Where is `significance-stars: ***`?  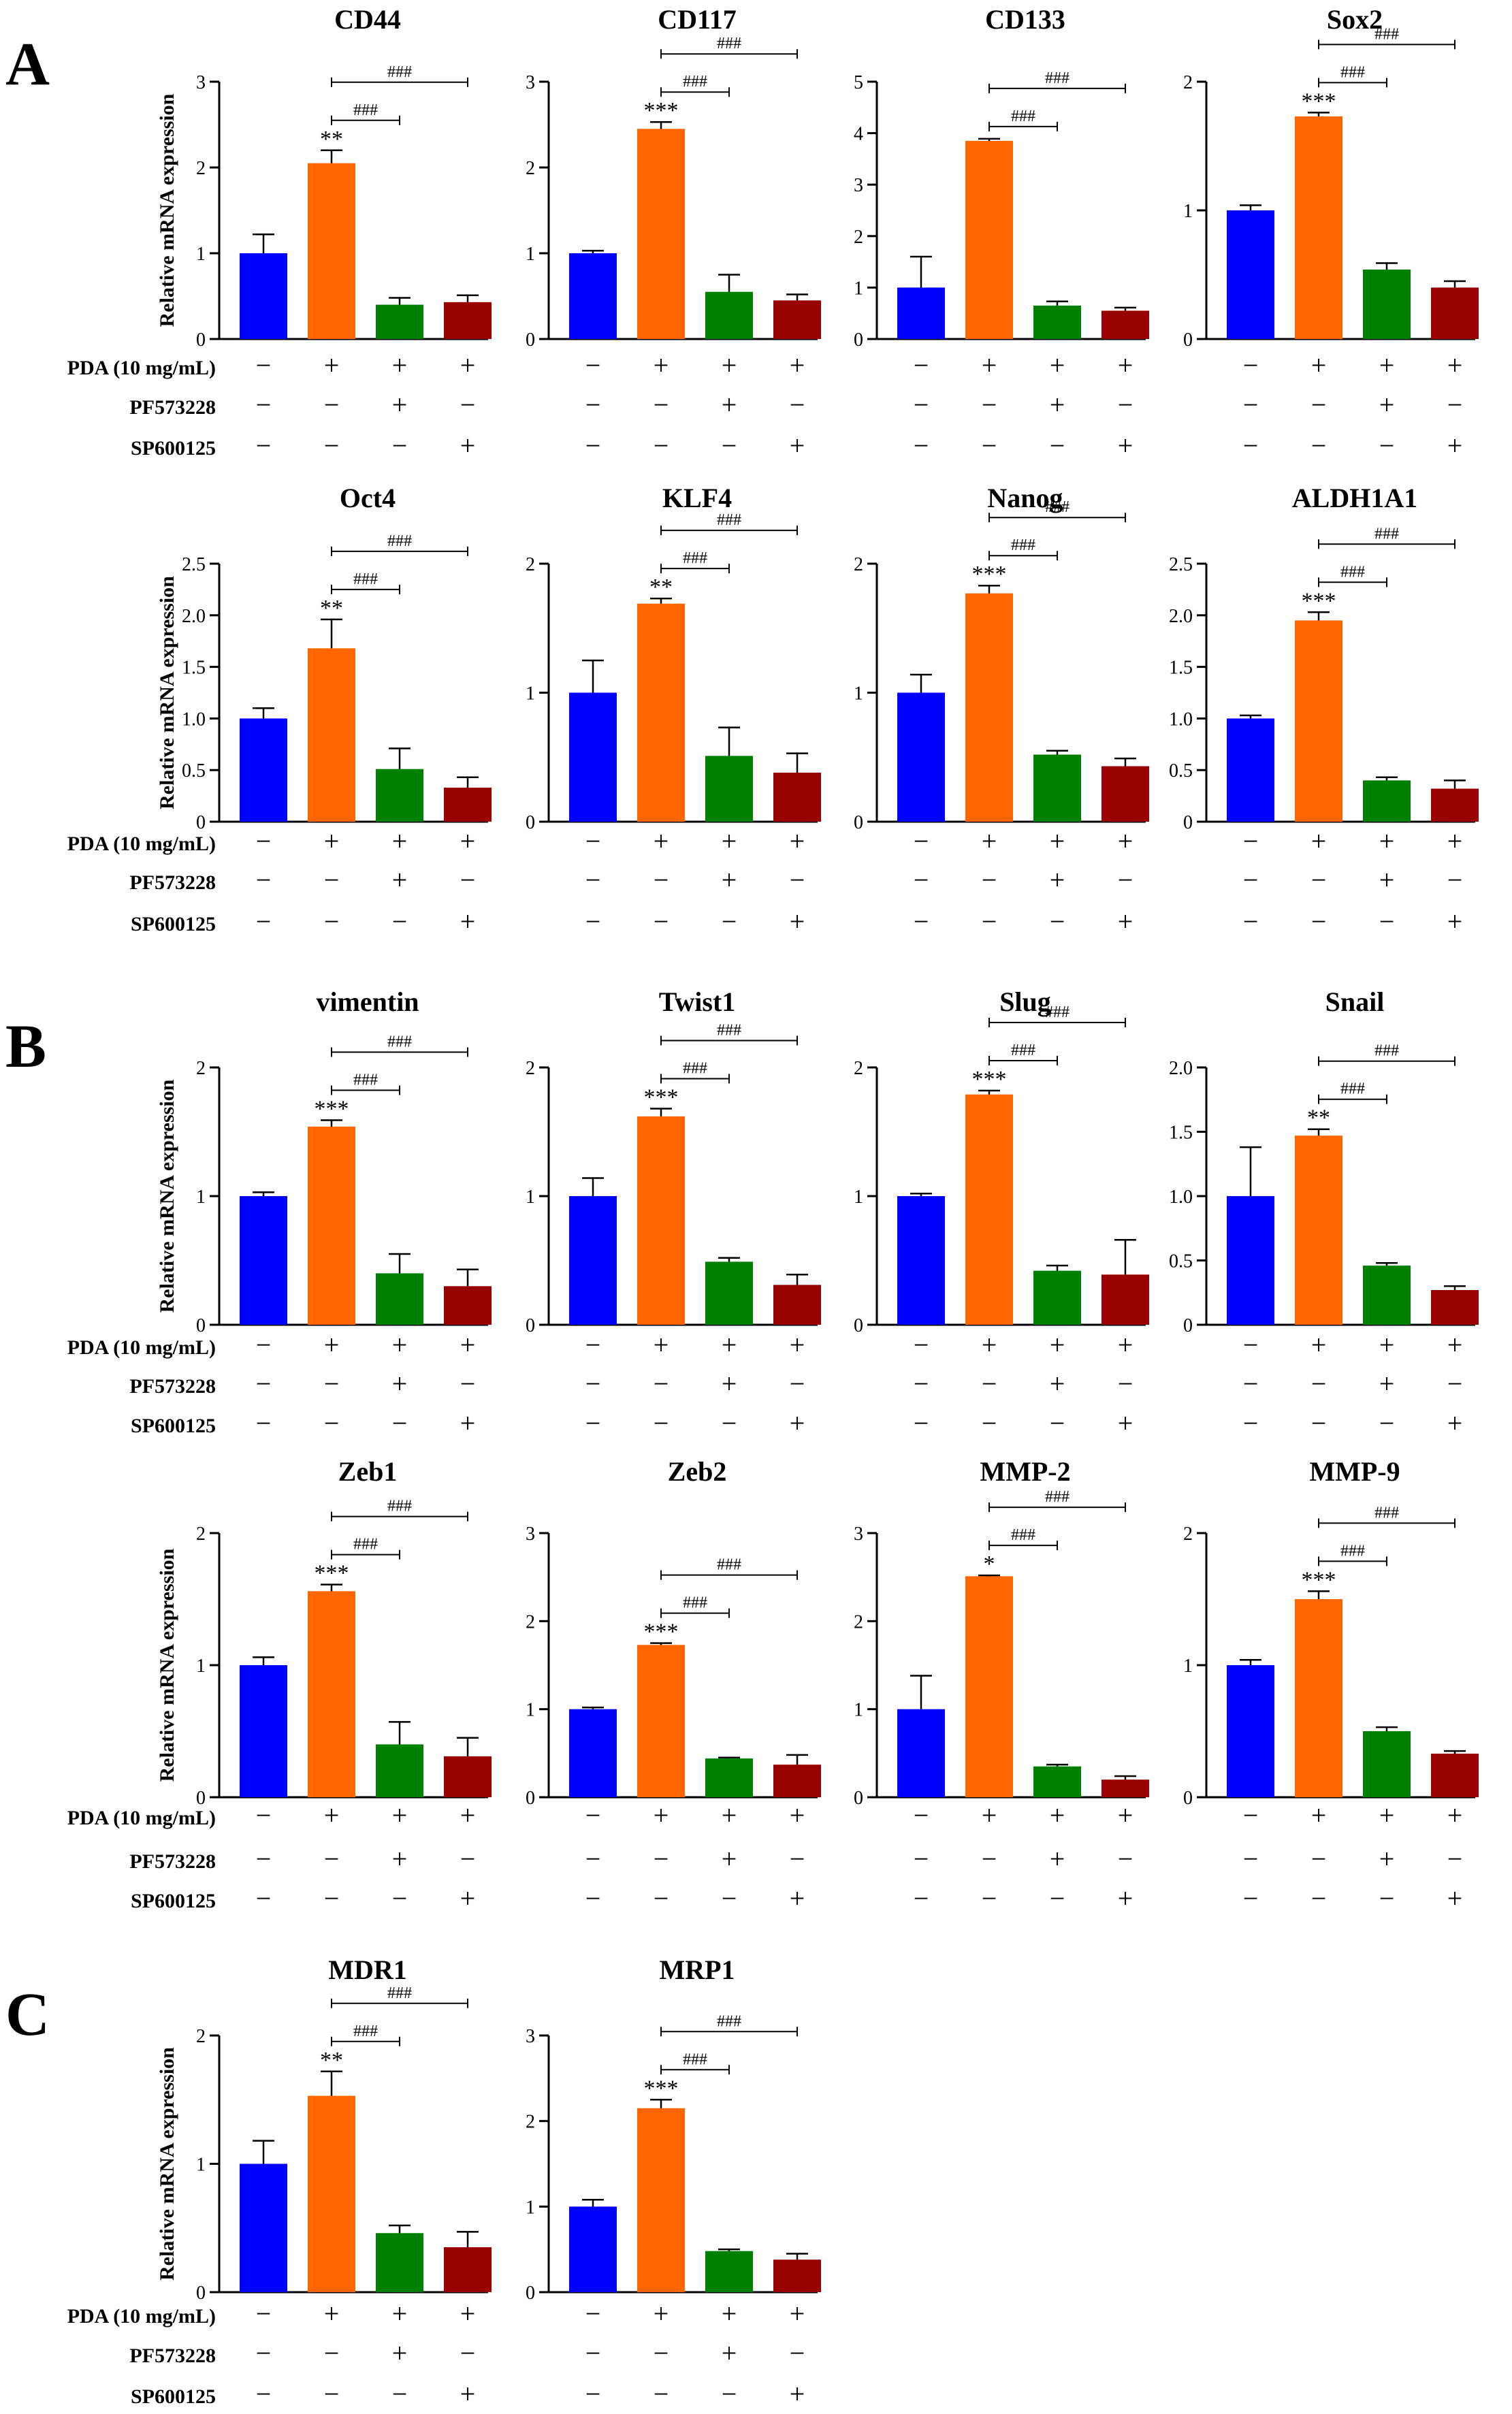 significance-stars: *** is located at coordinates (1319, 600).